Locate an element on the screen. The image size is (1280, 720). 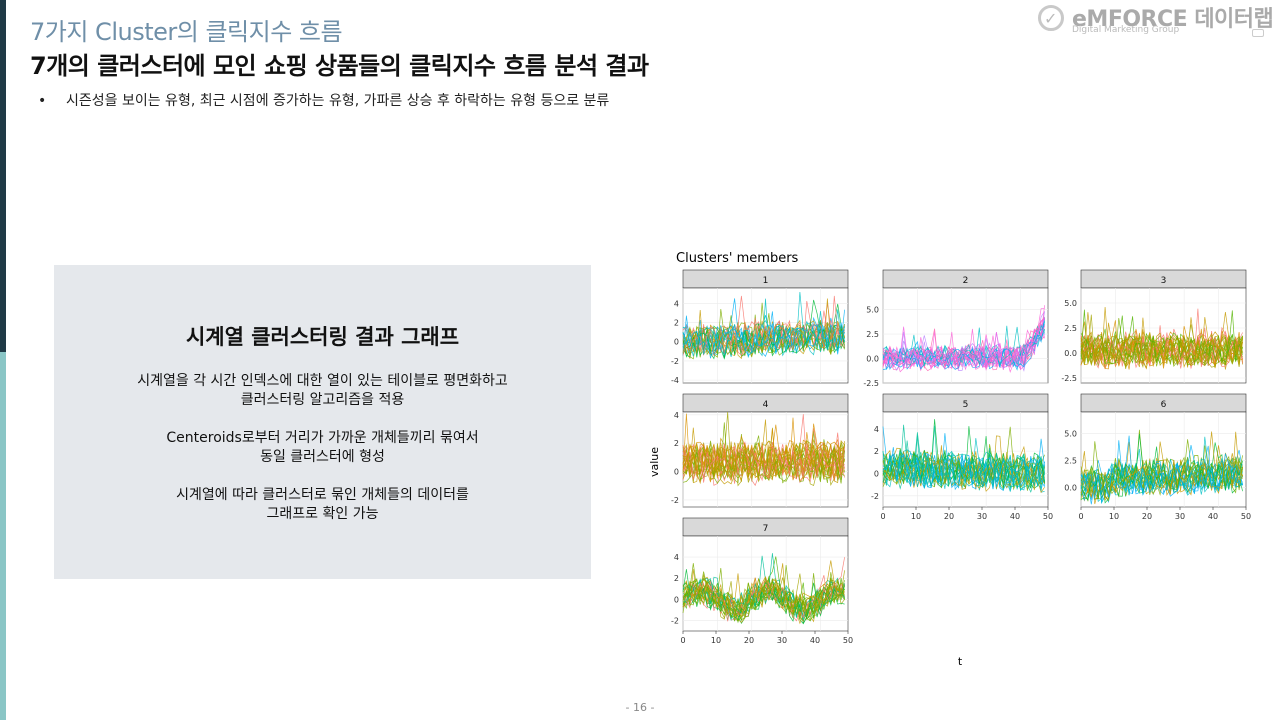
facet-panel-1: 1 4 2 0 -2 -4 is located at coordinates (760, 327).